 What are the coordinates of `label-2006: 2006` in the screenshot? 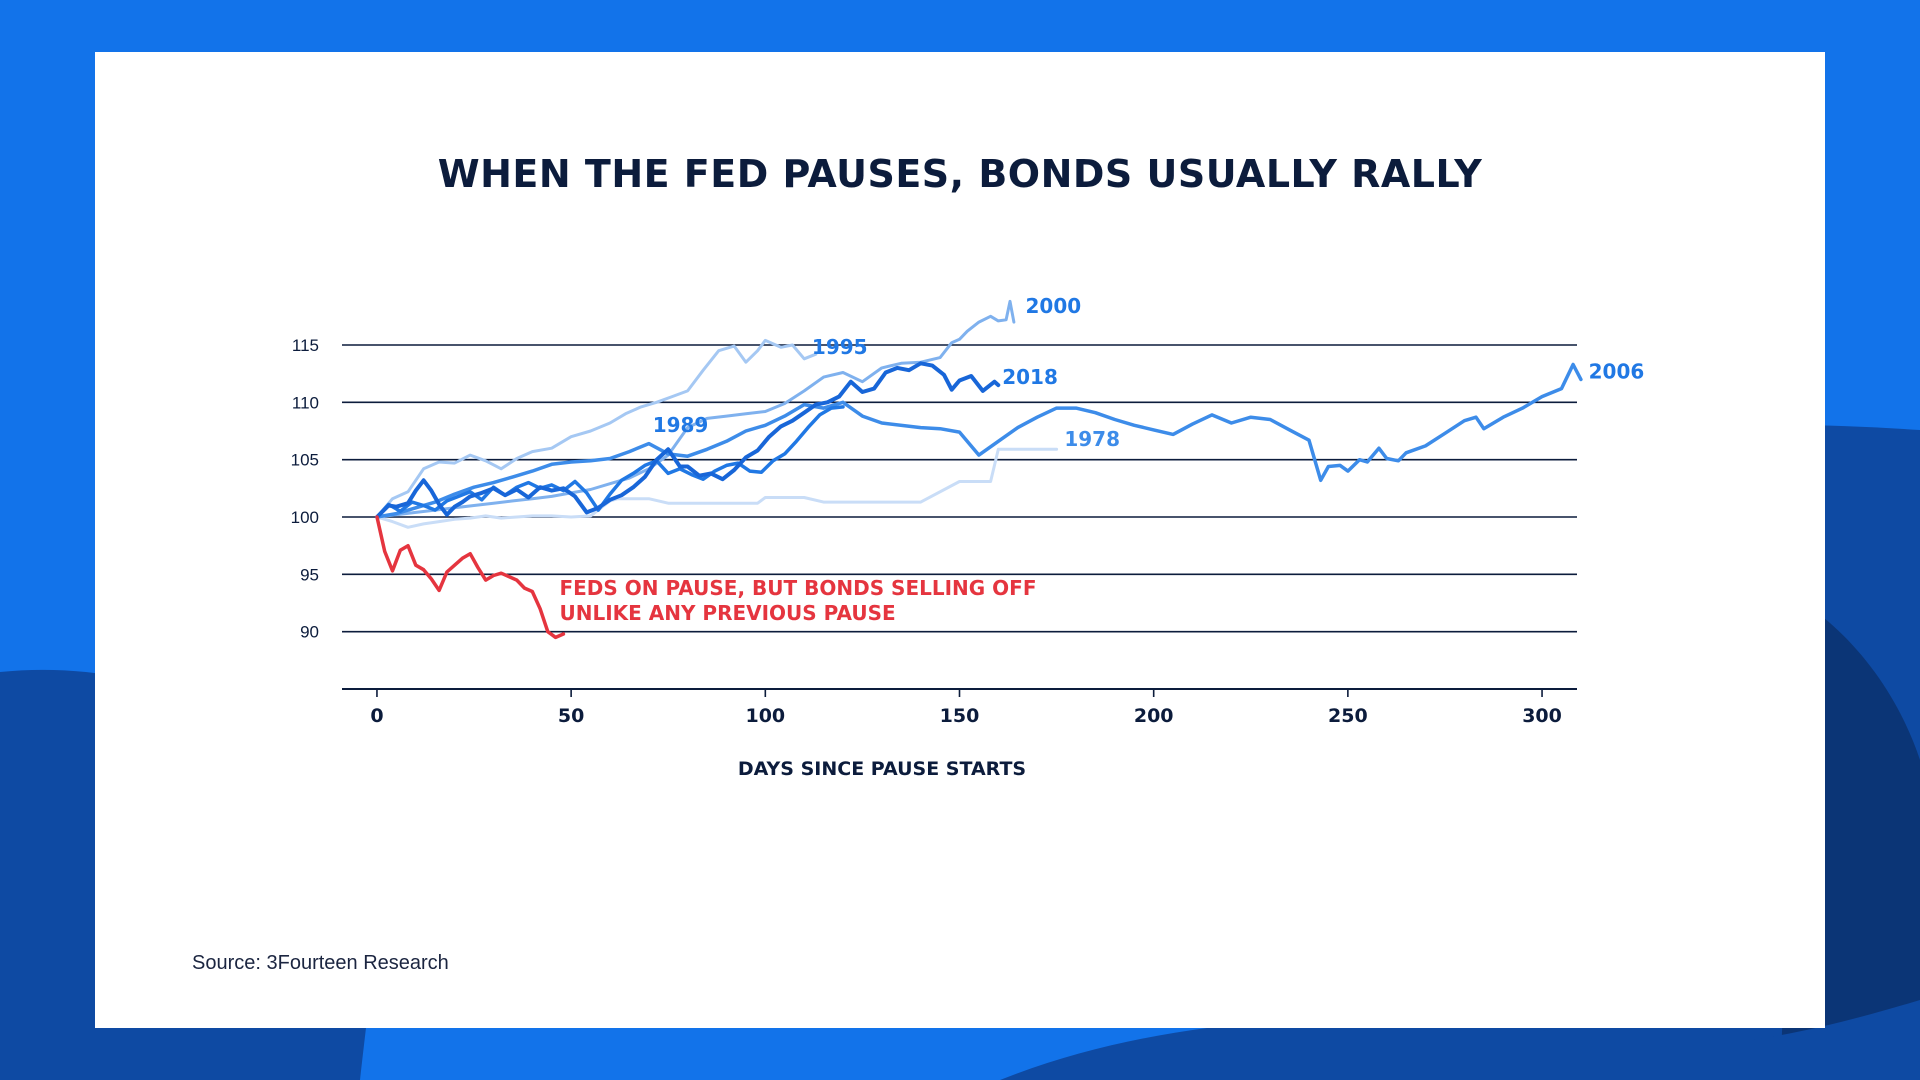 It's located at (1617, 371).